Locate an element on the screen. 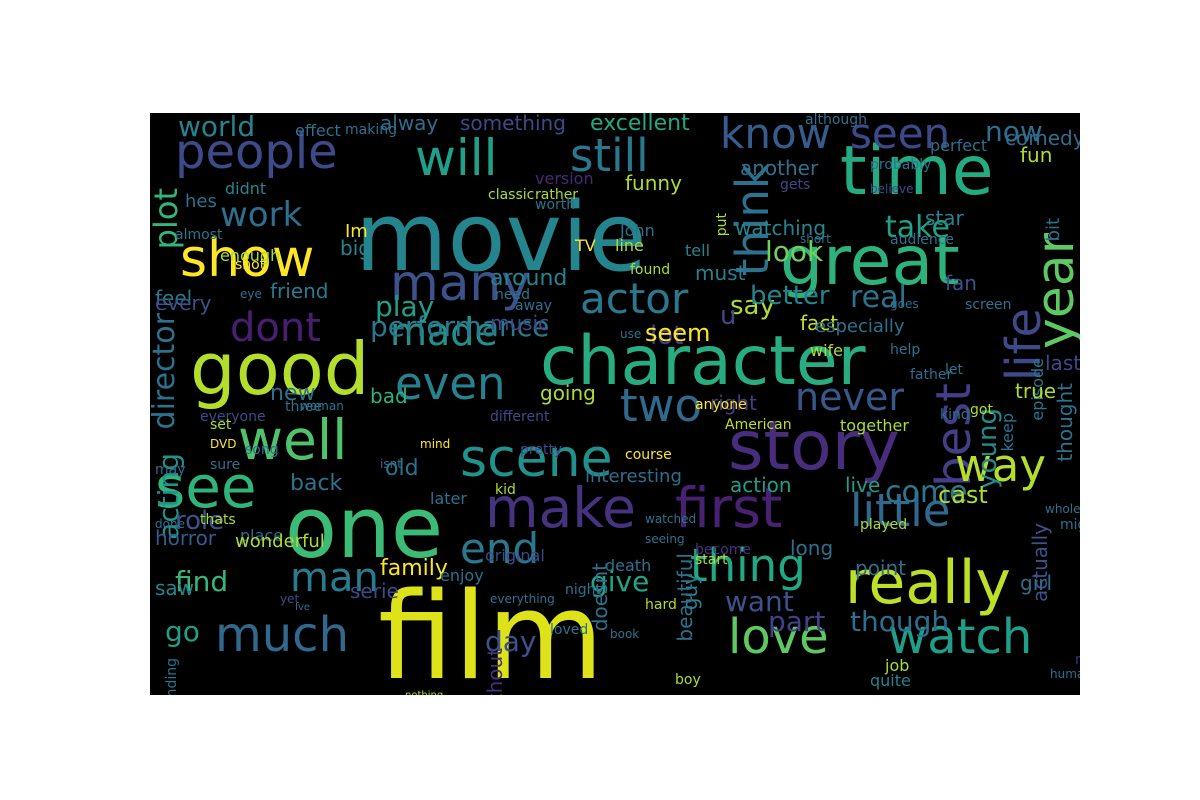 Image resolution: width=1200 pixels, height=800 pixels. word-want: want is located at coordinates (759, 601).